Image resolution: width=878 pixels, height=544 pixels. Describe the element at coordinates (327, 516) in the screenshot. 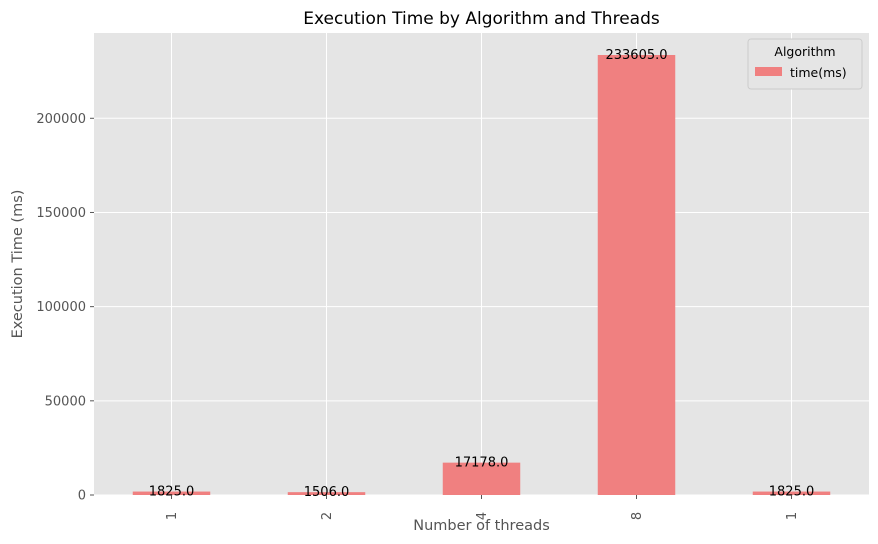

I see `x-tick-label: 2` at that location.